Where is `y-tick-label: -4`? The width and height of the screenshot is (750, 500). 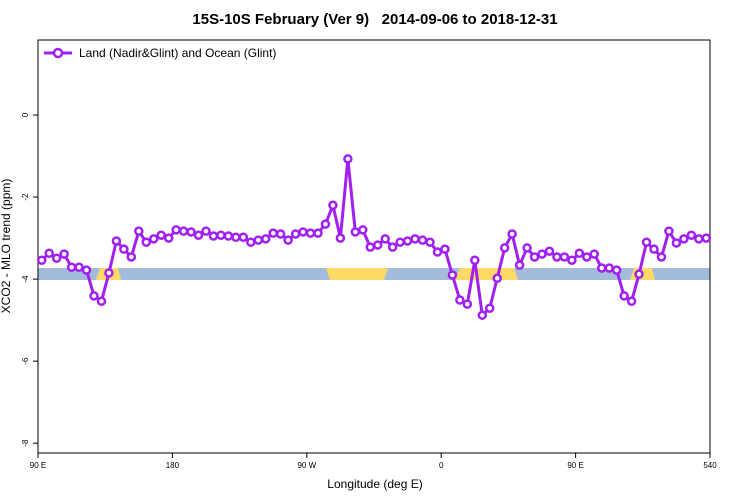
y-tick-label: -4 is located at coordinates (25, 279).